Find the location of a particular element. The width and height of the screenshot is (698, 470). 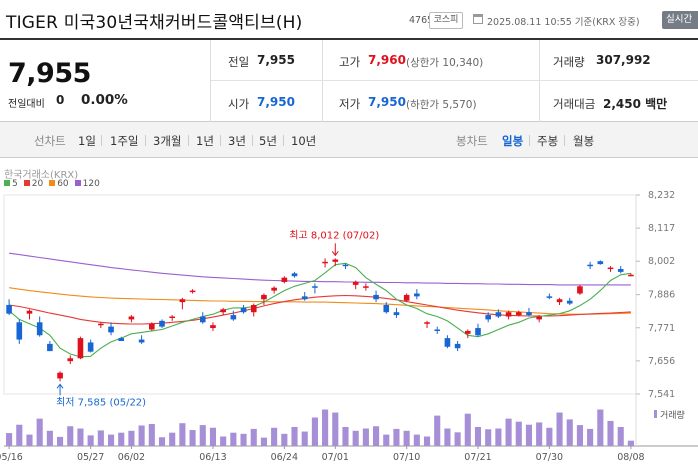

current-price: 7,955 is located at coordinates (49, 73).